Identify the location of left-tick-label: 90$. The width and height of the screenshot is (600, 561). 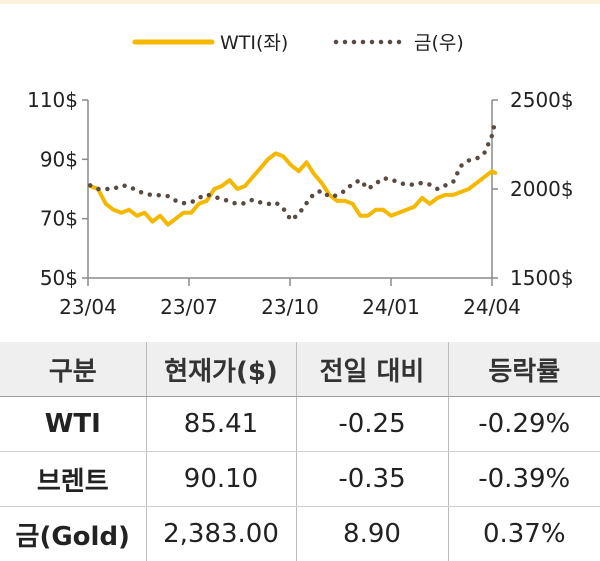
(59, 159).